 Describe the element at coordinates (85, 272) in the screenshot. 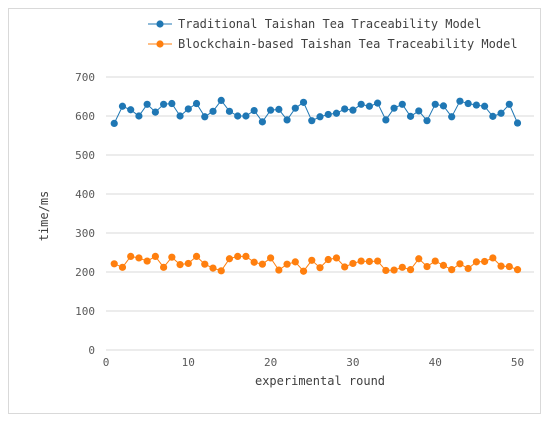

I see `y-tick-label: 200` at that location.